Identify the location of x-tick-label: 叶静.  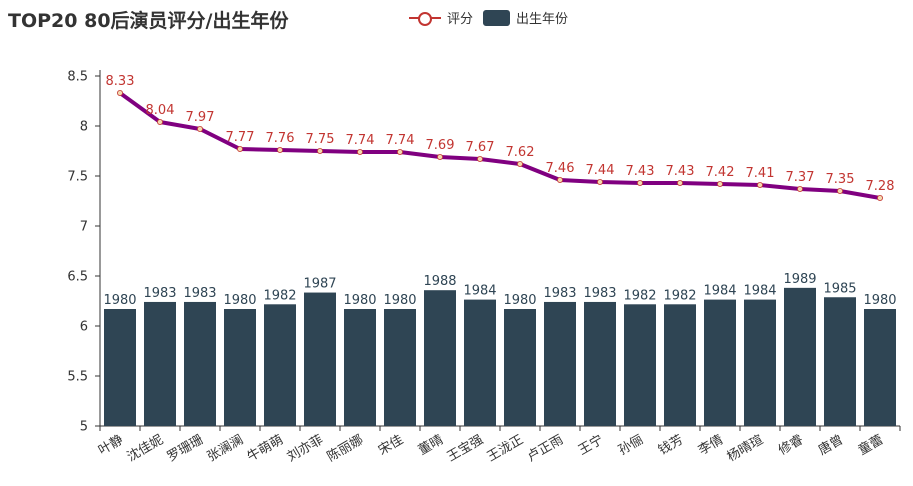
(111, 445).